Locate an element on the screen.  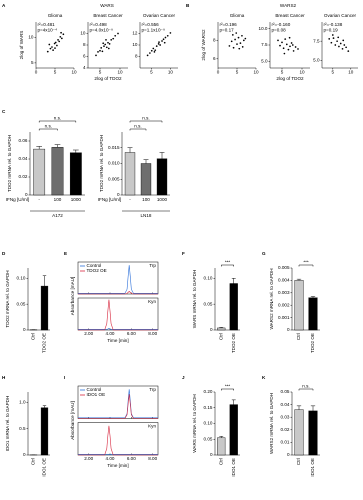
significance-label: *** is located at coordinates (228, 262).